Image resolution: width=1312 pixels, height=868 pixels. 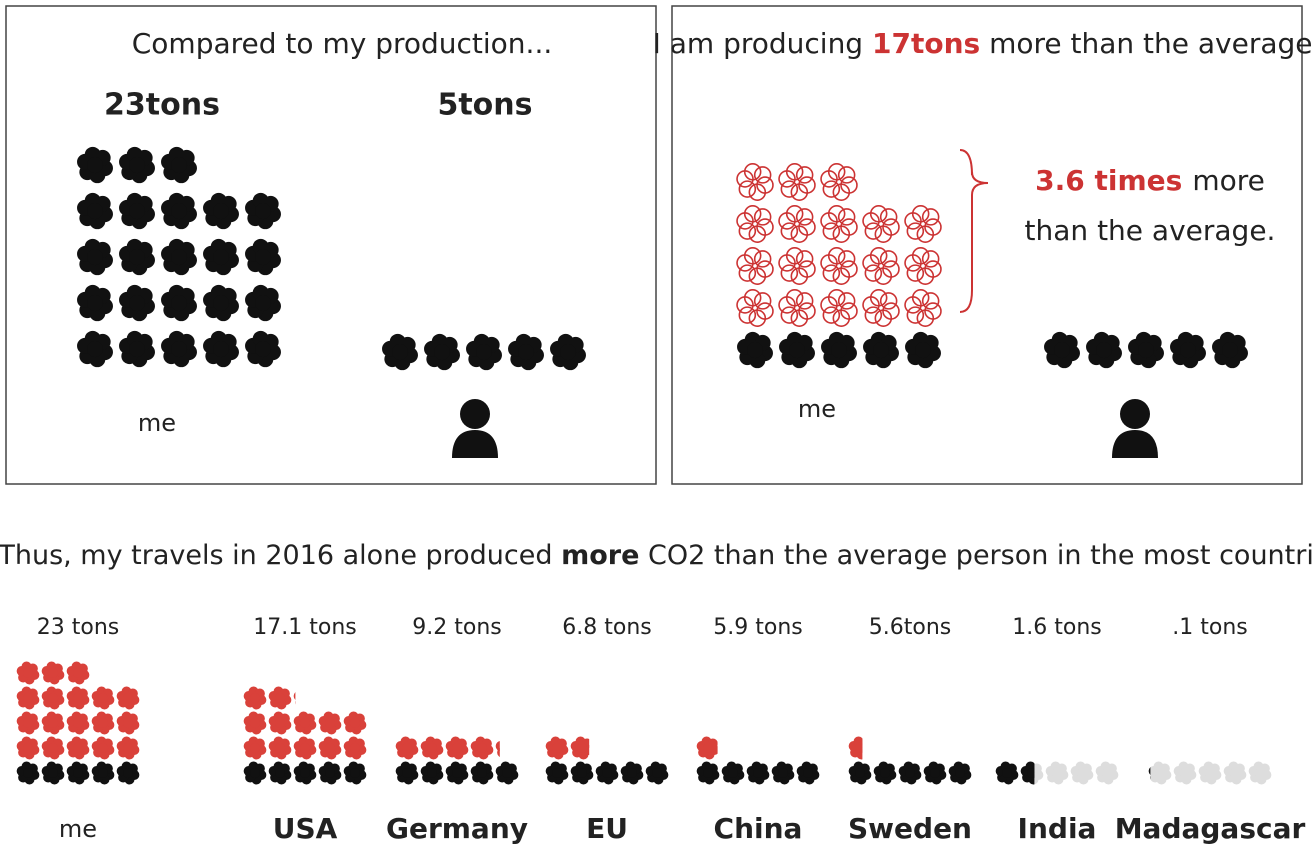 I want to click on ratio-rest: more, so click(x=1228, y=180).